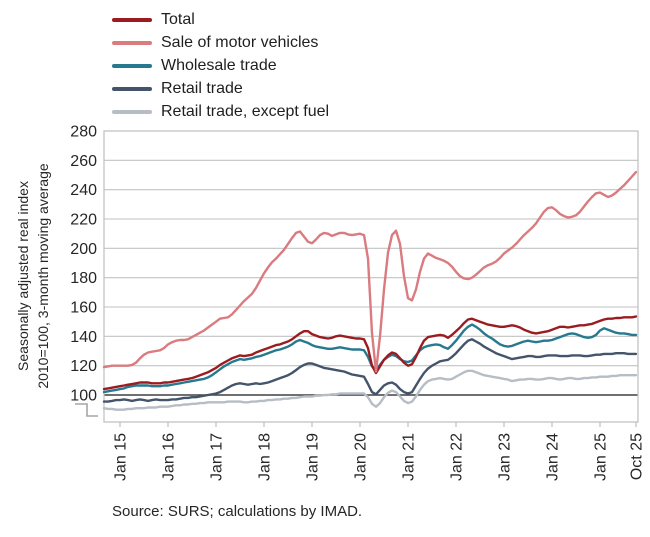 The width and height of the screenshot is (650, 537). I want to click on svg-text: Jan 22, so click(457, 457).